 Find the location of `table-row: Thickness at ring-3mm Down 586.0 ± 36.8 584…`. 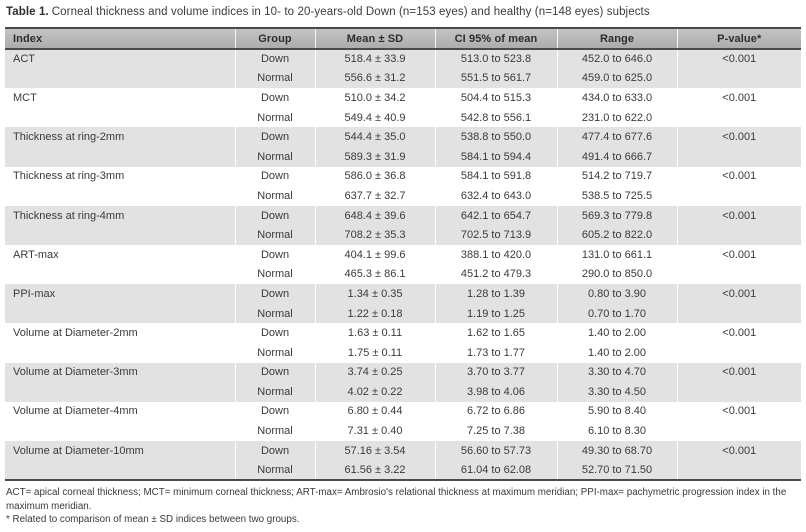

table-row: Thickness at ring-3mm Down 586.0 ± 36.8 584… is located at coordinates (403, 176).